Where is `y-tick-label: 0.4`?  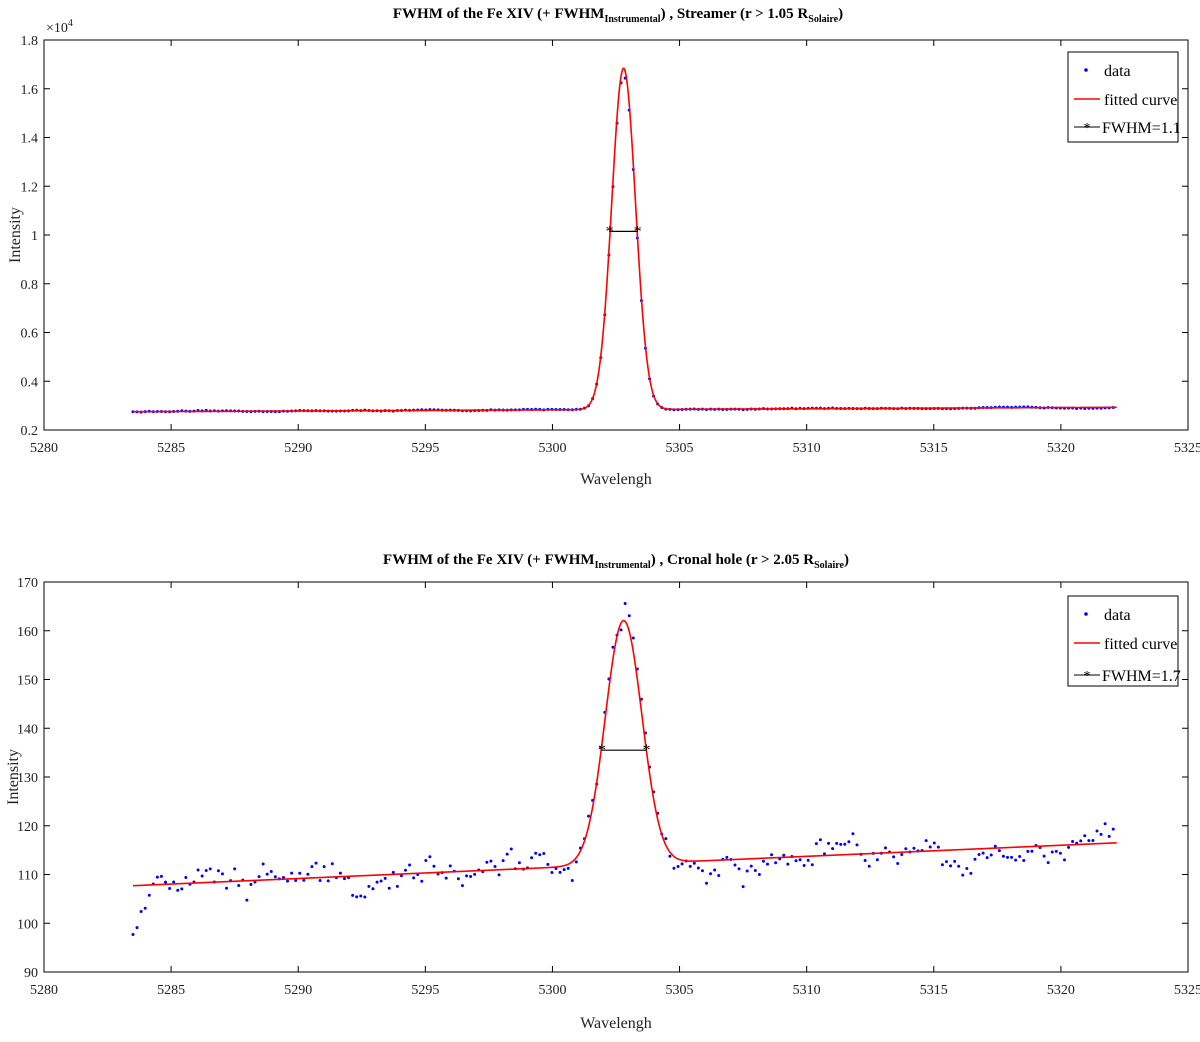 y-tick-label: 0.4 is located at coordinates (30, 382).